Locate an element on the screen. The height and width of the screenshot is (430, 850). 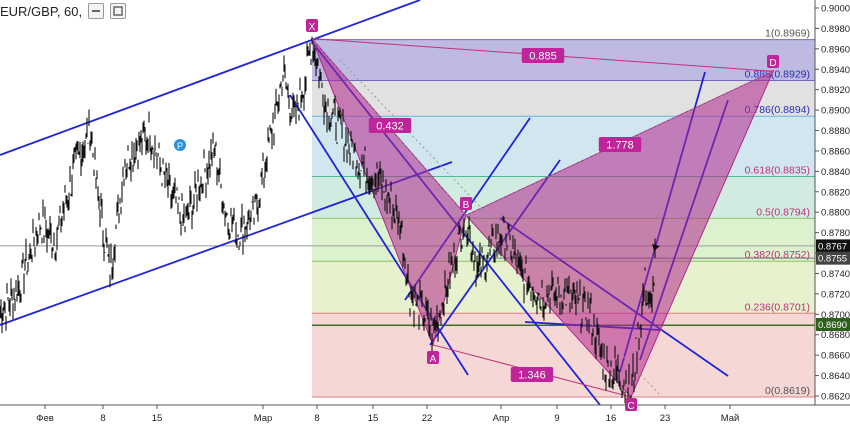
bd-ratio-line is located at coordinates (619, 143).